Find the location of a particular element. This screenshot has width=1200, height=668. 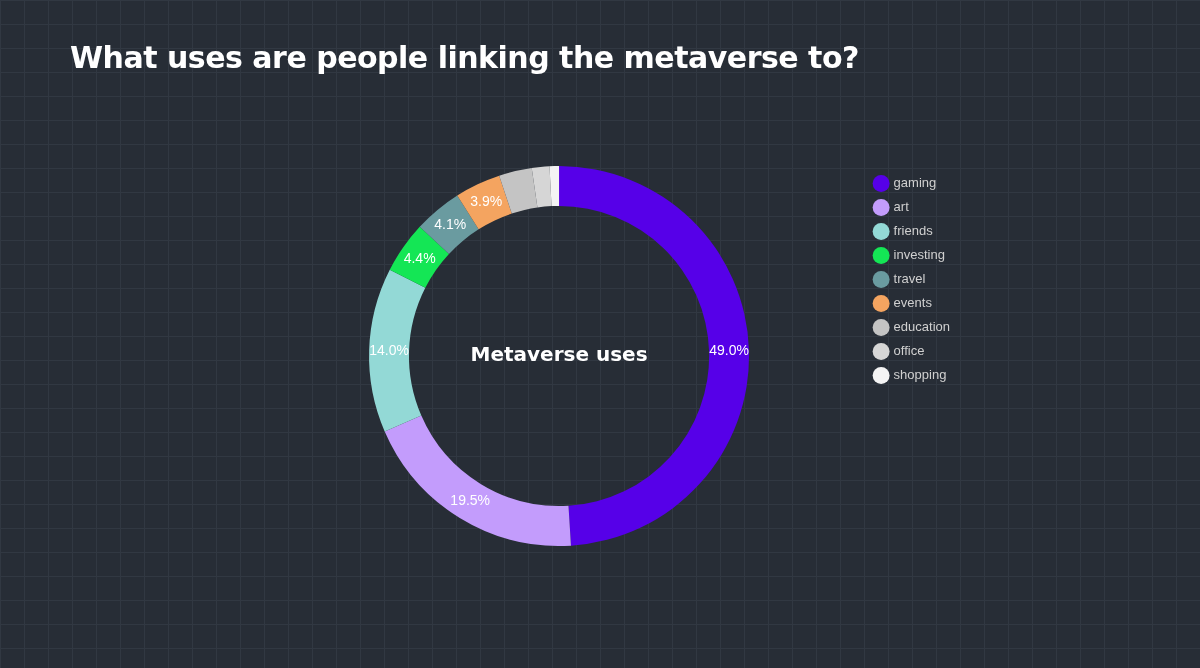

chart-title: What uses are people linking the metaverse to? is located at coordinates (464, 57).